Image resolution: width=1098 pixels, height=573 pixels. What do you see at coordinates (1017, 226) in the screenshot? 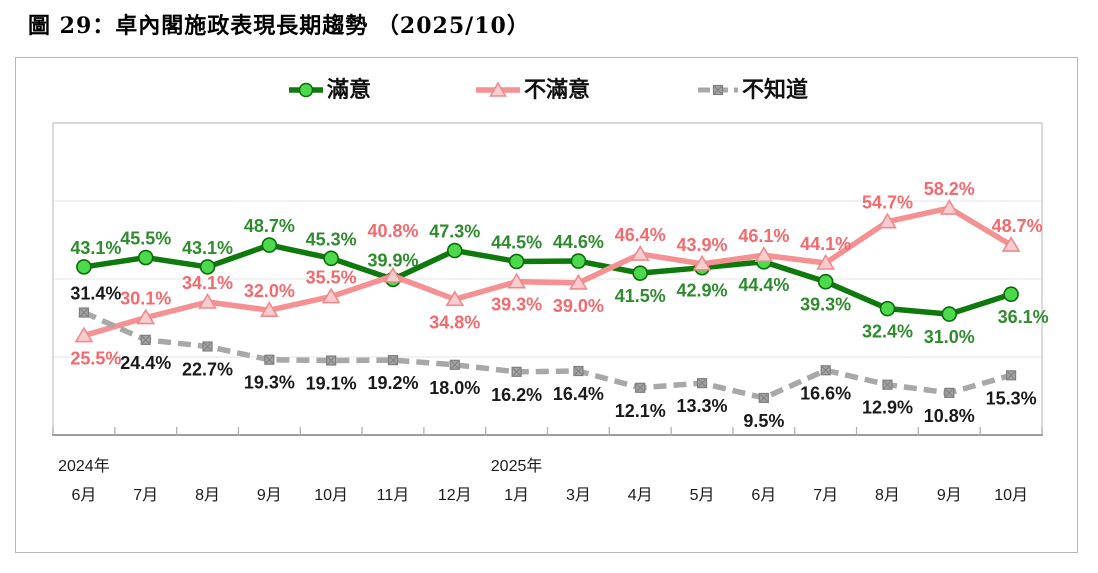
I see `data-point-label: 48.7%` at bounding box center [1017, 226].